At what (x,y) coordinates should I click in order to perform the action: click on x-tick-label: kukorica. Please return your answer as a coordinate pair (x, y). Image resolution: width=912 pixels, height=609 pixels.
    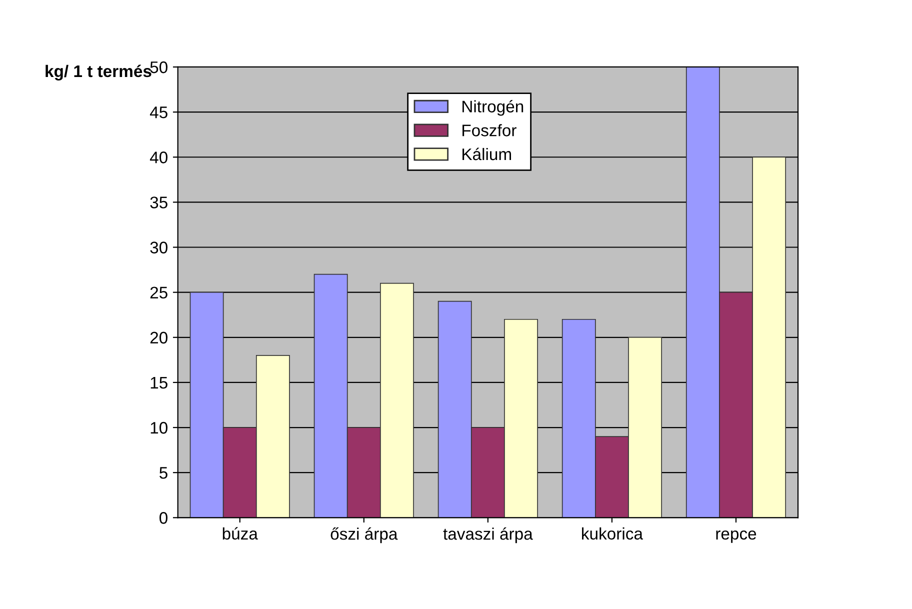
    Looking at the image, I should click on (612, 533).